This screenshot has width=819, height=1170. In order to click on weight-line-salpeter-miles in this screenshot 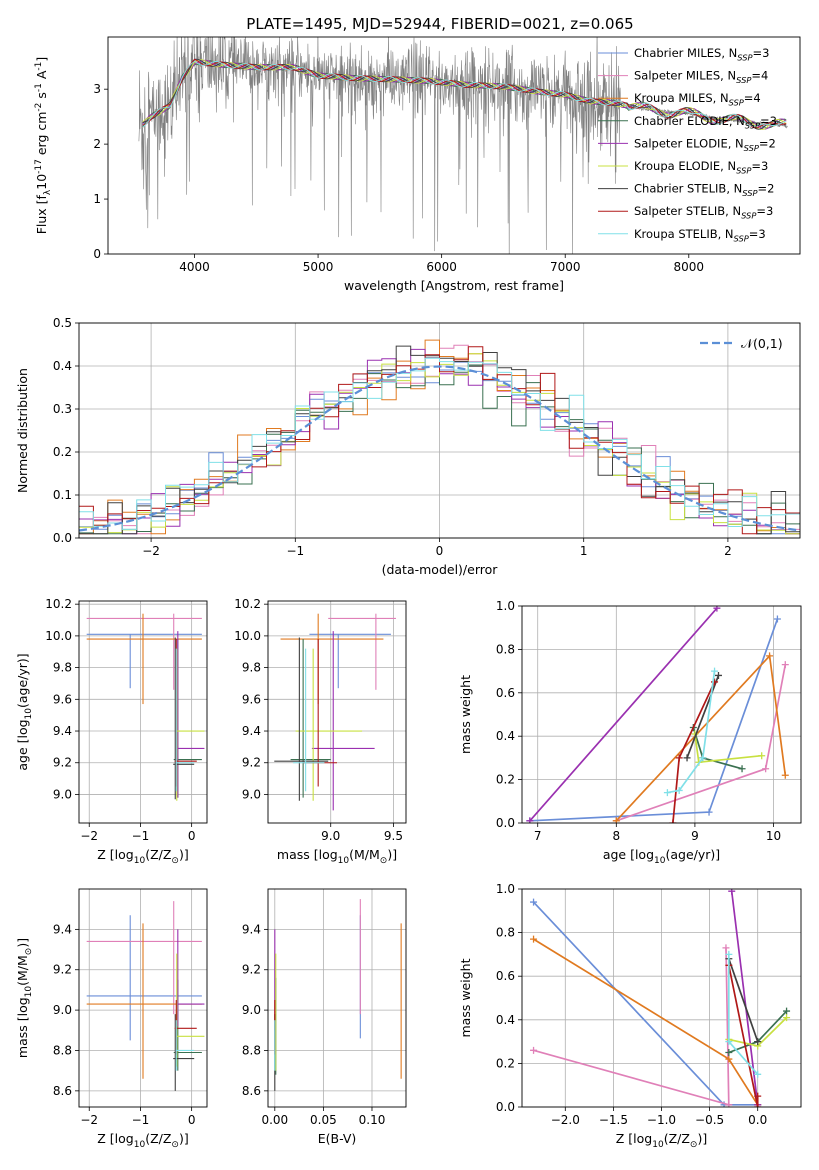, I will do `click(701, 743)`.